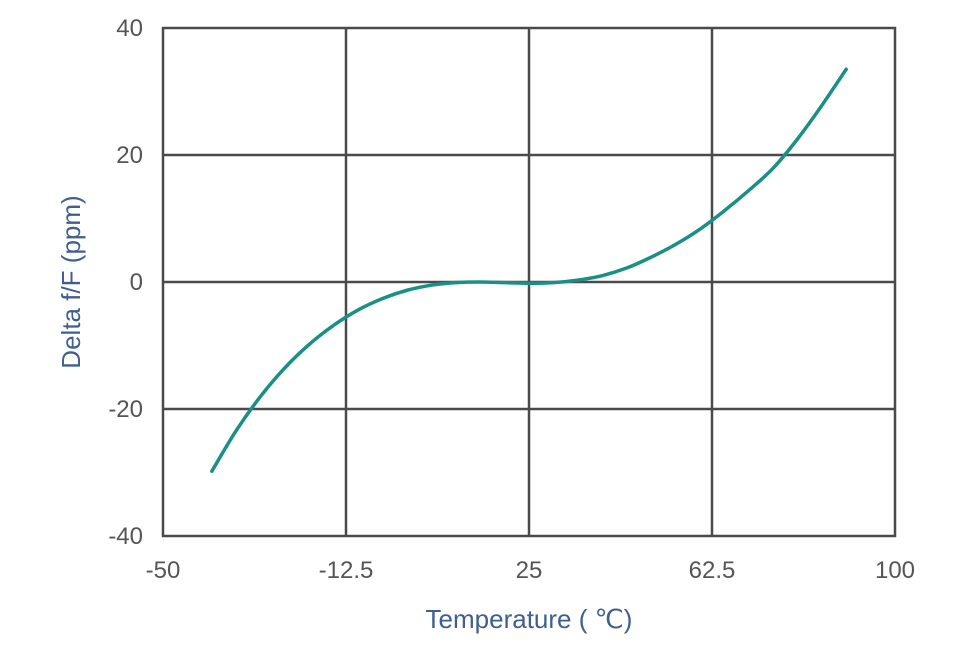 This screenshot has width=980, height=648. I want to click on x-axis-title: Temperature ( ℃), so click(529, 619).